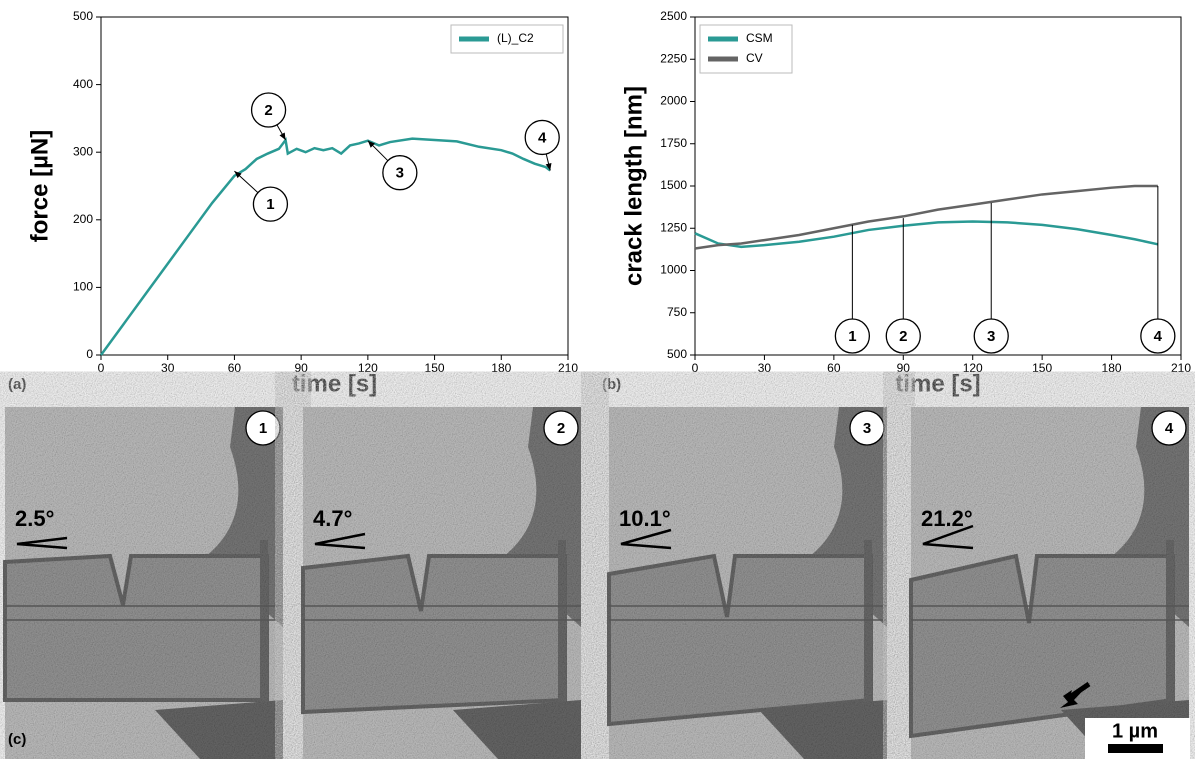 The height and width of the screenshot is (759, 1195). What do you see at coordinates (89, 354) in the screenshot?
I see `y-tick-label: 0` at bounding box center [89, 354].